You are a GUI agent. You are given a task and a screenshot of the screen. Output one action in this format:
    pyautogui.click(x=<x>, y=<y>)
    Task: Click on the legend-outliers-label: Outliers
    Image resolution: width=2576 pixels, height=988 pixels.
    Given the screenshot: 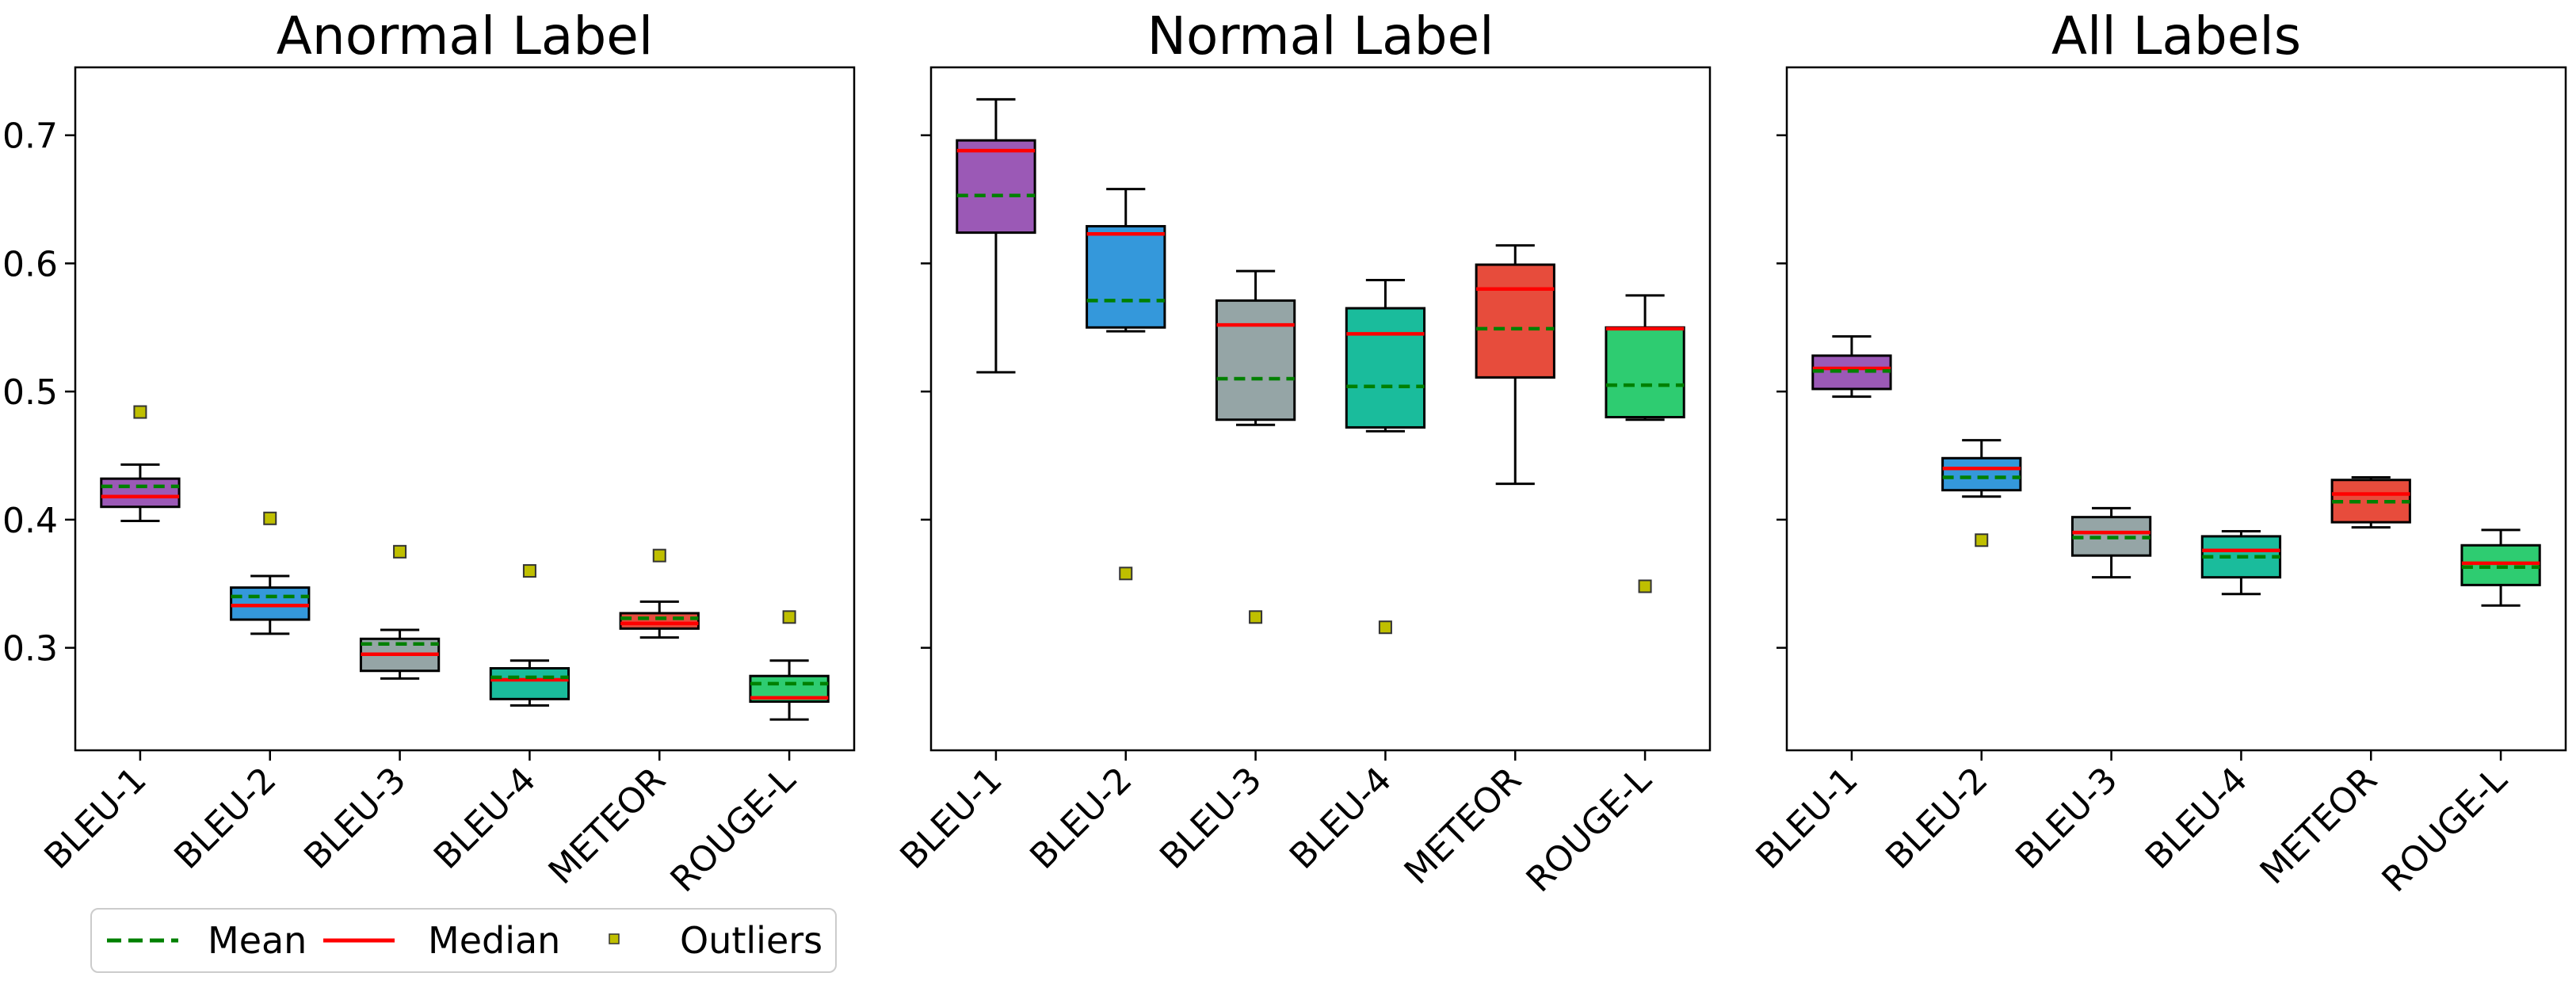 What is the action you would take?
    pyautogui.click(x=751, y=940)
    